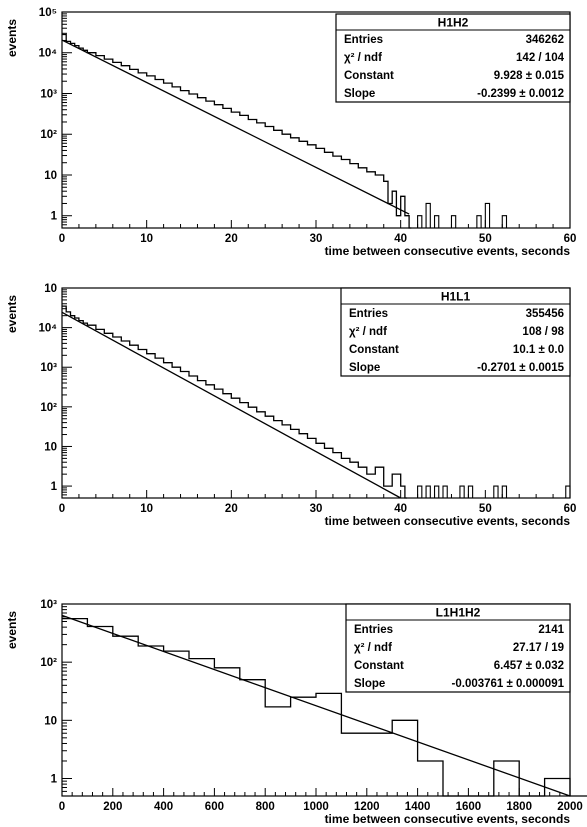  I want to click on stats-row-value: 9.928 ± 0.015, so click(529, 76).